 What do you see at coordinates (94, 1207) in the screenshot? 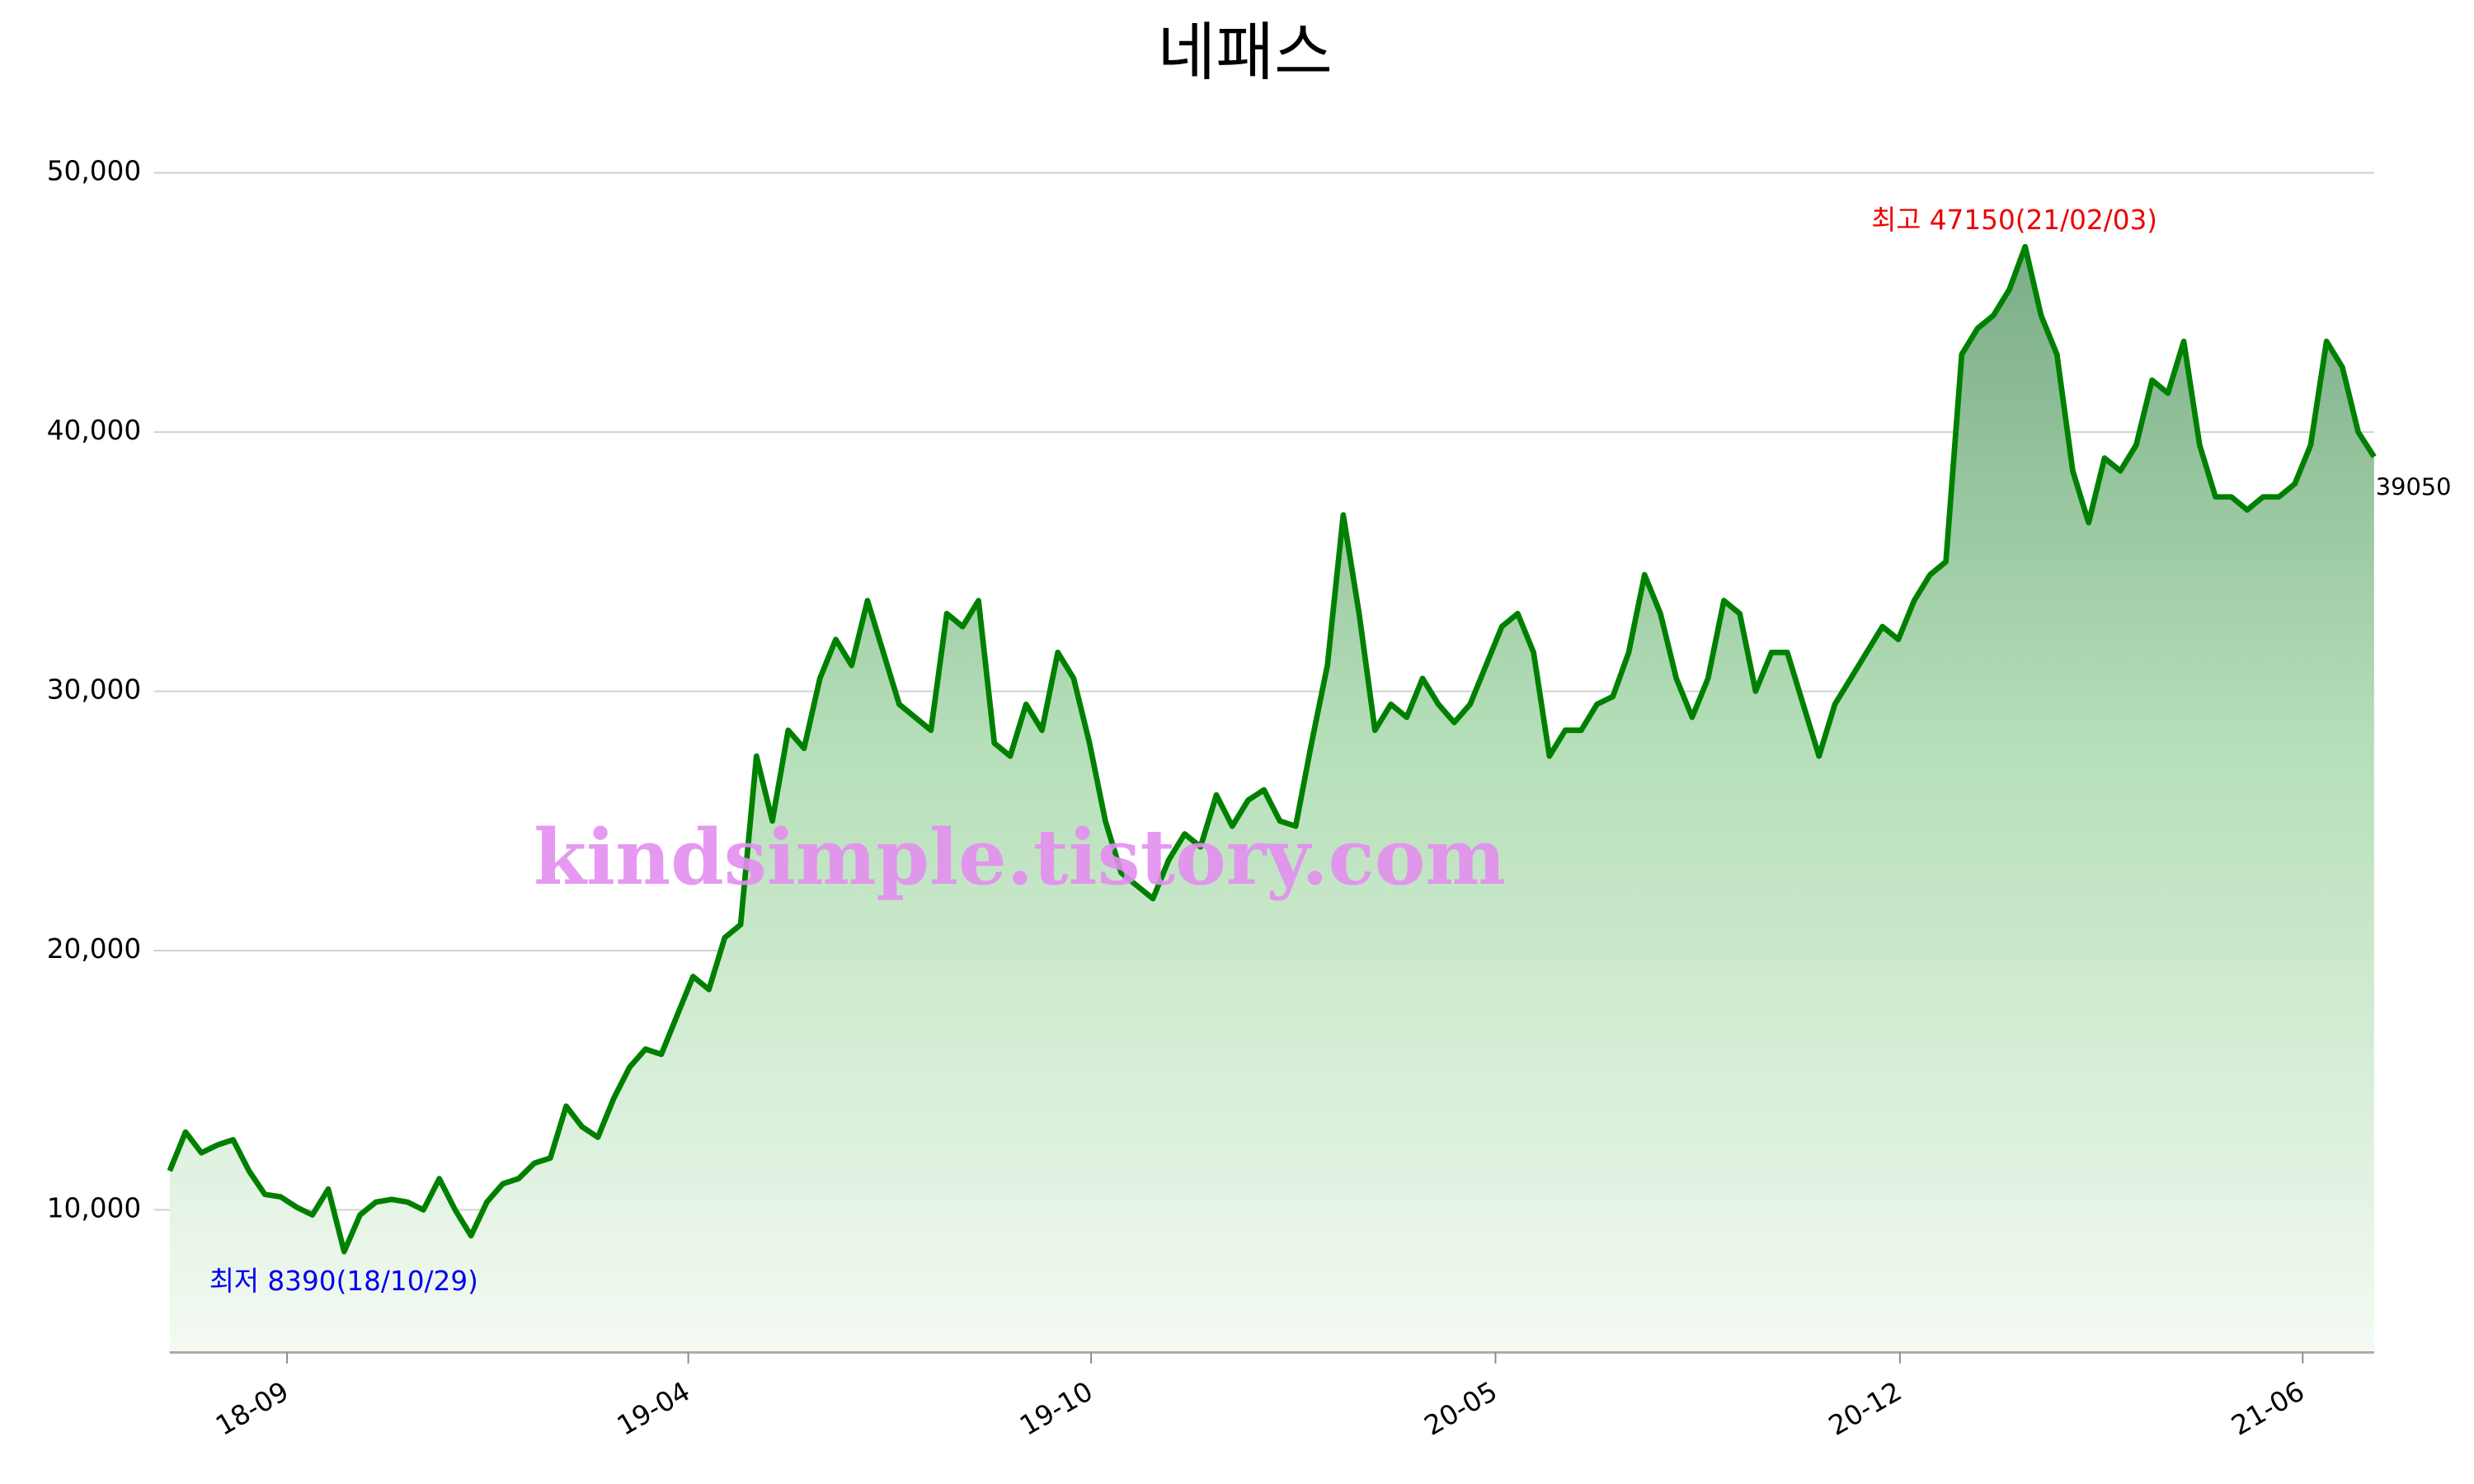
I see `y-tick-label: 10,000` at bounding box center [94, 1207].